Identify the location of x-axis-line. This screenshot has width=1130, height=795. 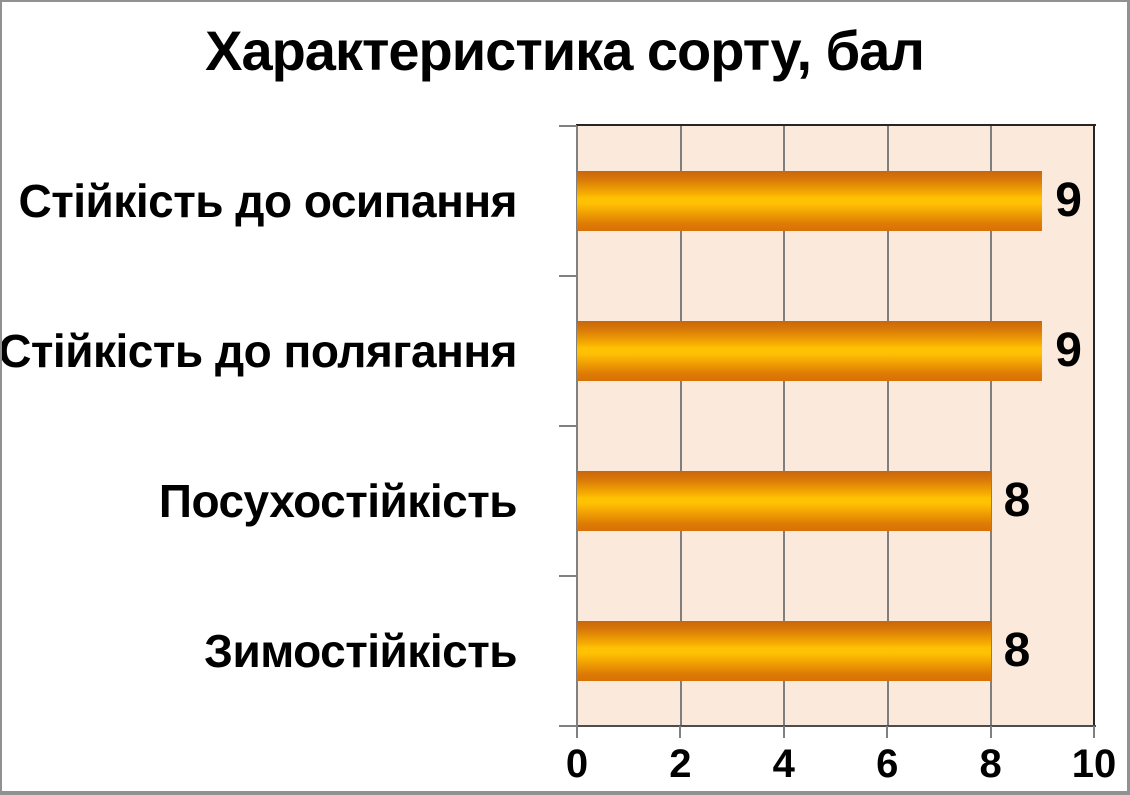
(836, 726).